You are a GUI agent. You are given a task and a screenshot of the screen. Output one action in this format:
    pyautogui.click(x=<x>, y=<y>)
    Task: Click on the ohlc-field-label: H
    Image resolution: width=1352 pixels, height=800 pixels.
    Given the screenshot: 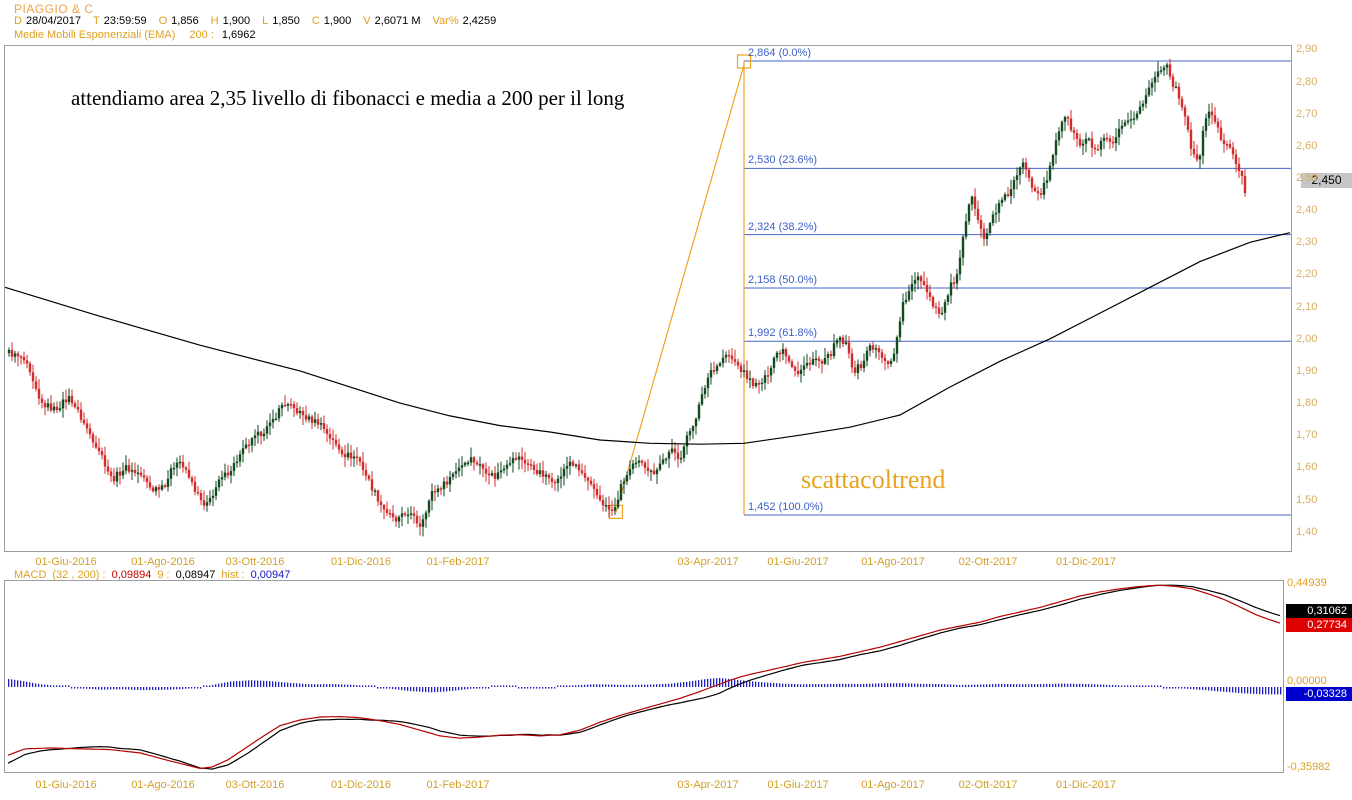 What is the action you would take?
    pyautogui.click(x=214, y=21)
    